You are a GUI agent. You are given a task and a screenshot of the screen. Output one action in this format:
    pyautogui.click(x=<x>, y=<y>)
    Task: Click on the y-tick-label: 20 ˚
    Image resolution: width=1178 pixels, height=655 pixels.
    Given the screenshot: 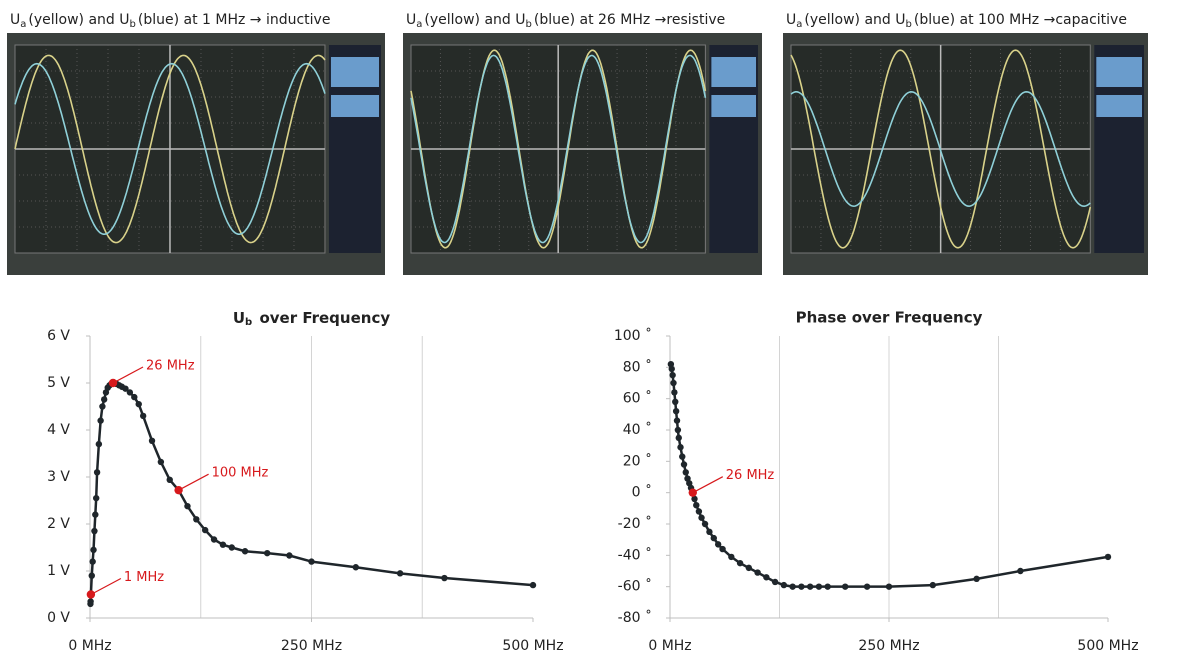 What is the action you would take?
    pyautogui.click(x=637, y=460)
    